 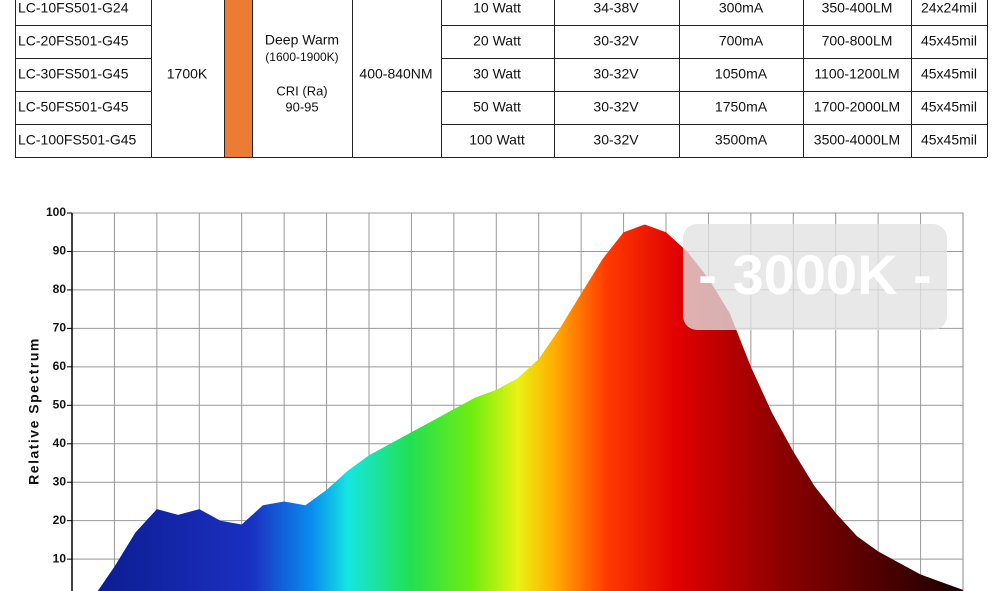 I want to click on table-cell: 3500mA, so click(x=741, y=140).